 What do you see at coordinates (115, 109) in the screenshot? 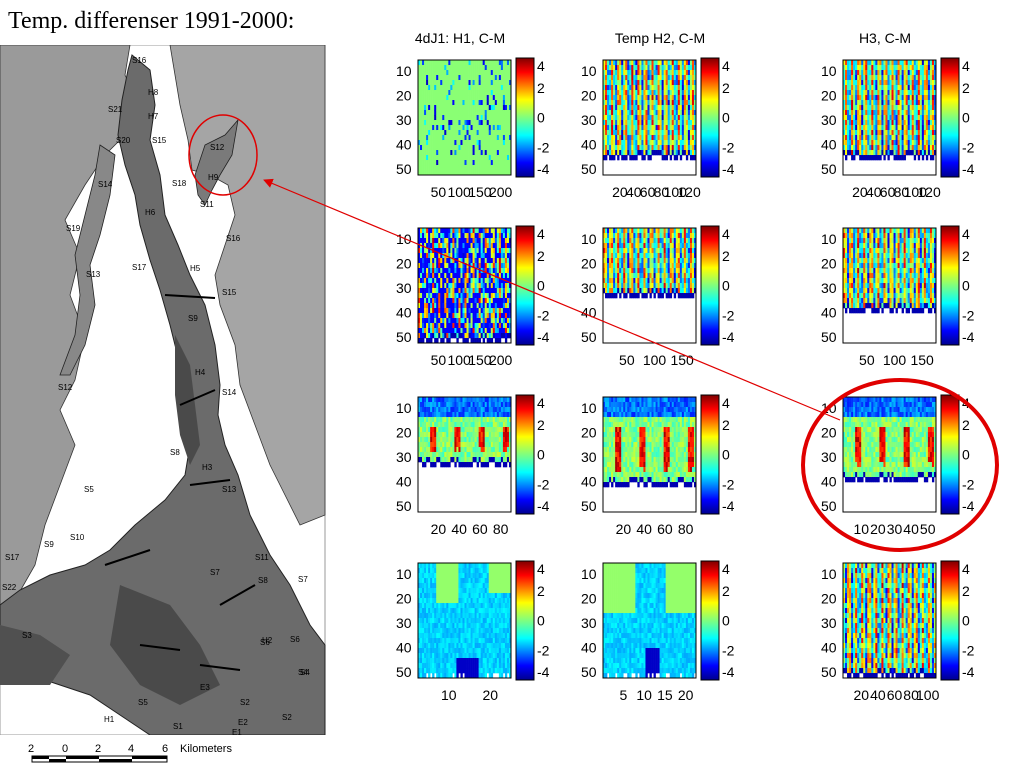
I see `map-station-label: S21` at bounding box center [115, 109].